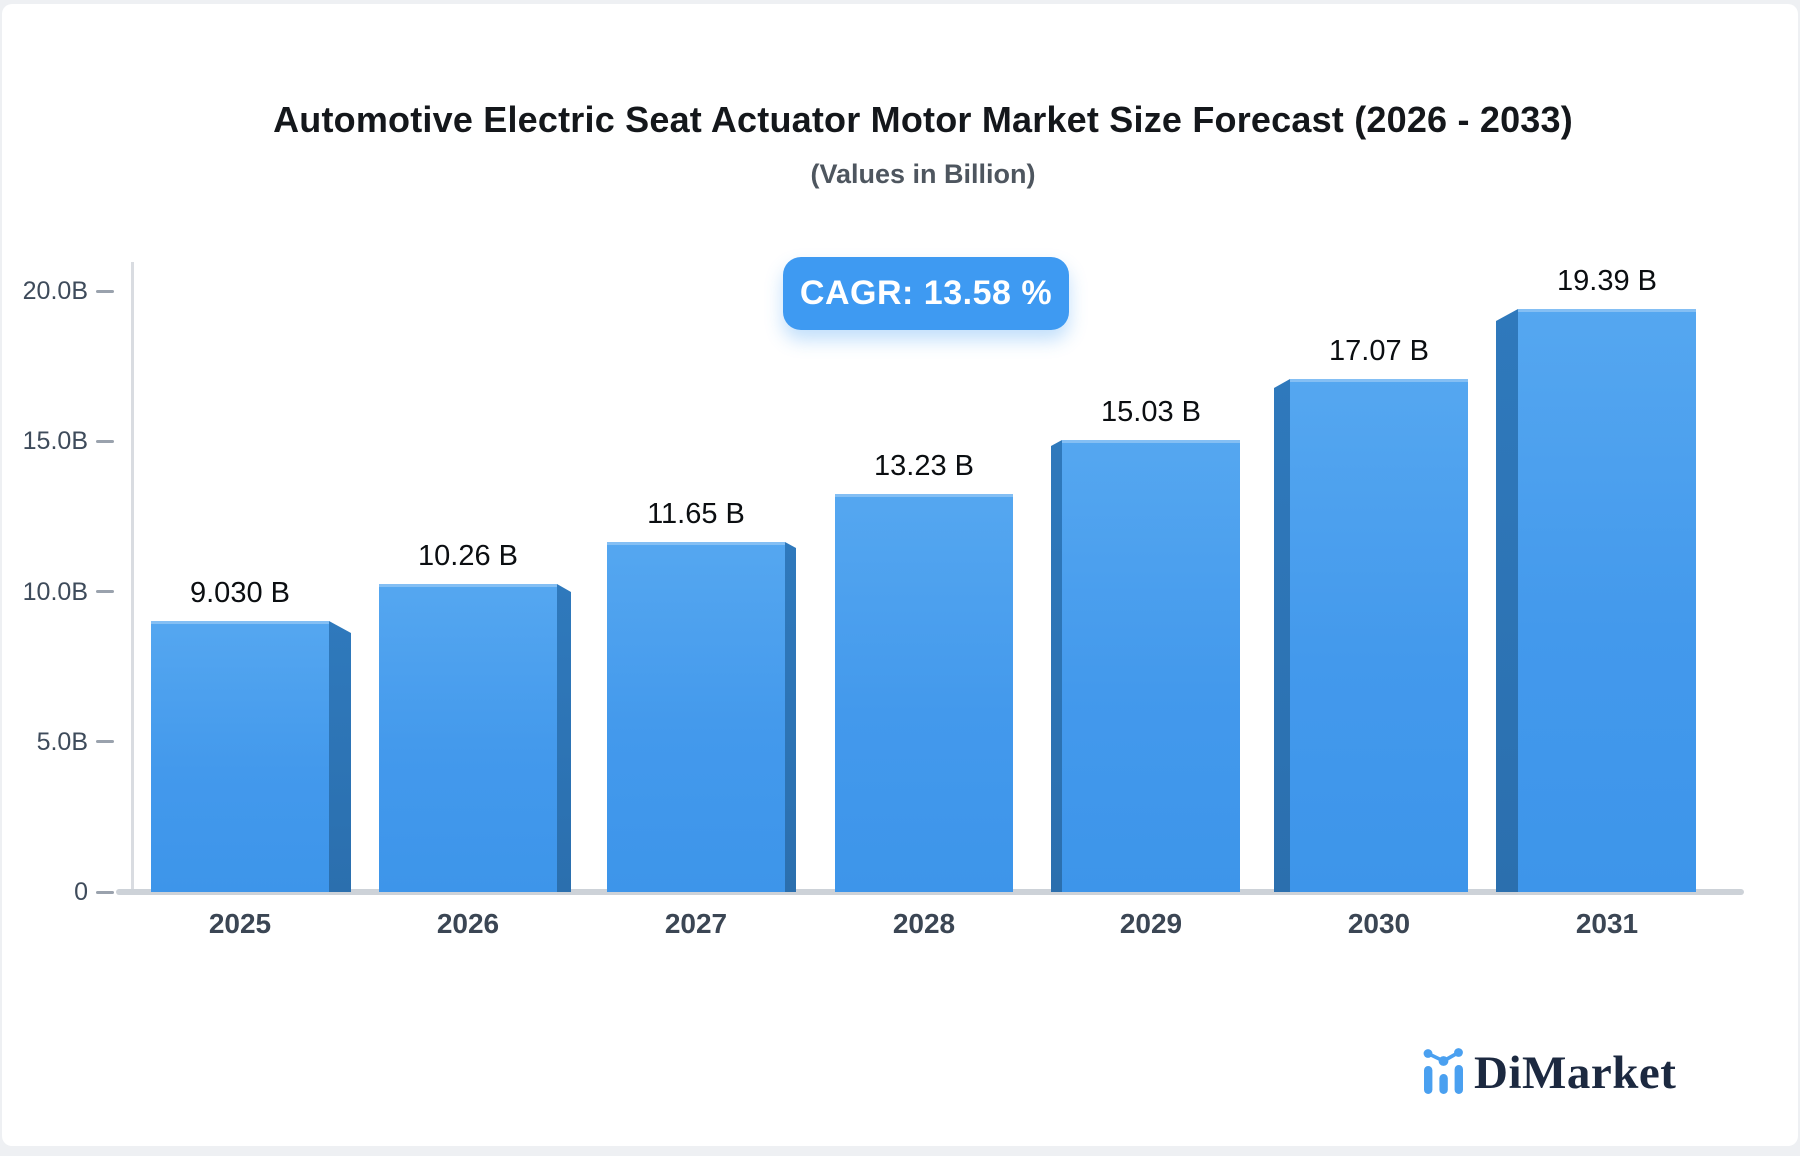 Image resolution: width=1800 pixels, height=1156 pixels. What do you see at coordinates (62, 741) in the screenshot?
I see `y-tick-label: 5.0B` at bounding box center [62, 741].